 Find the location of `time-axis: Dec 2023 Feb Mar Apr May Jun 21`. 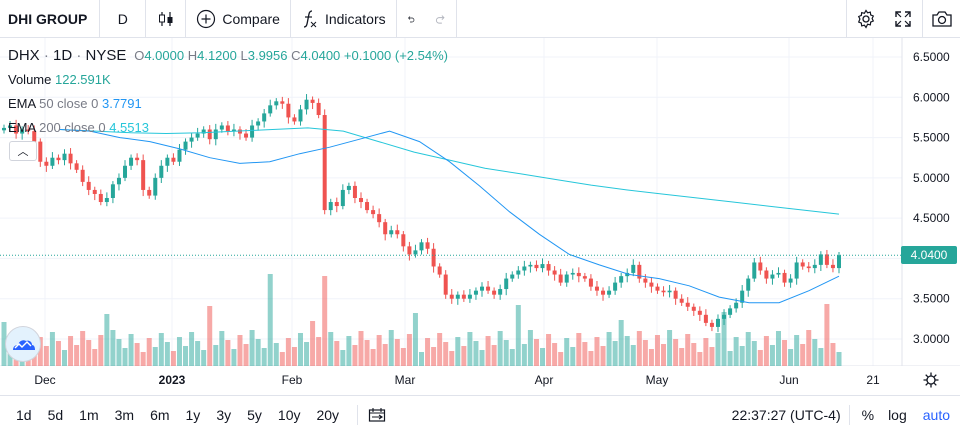

time-axis: Dec 2023 Feb Mar Apr May Jun 21 is located at coordinates (480, 380).